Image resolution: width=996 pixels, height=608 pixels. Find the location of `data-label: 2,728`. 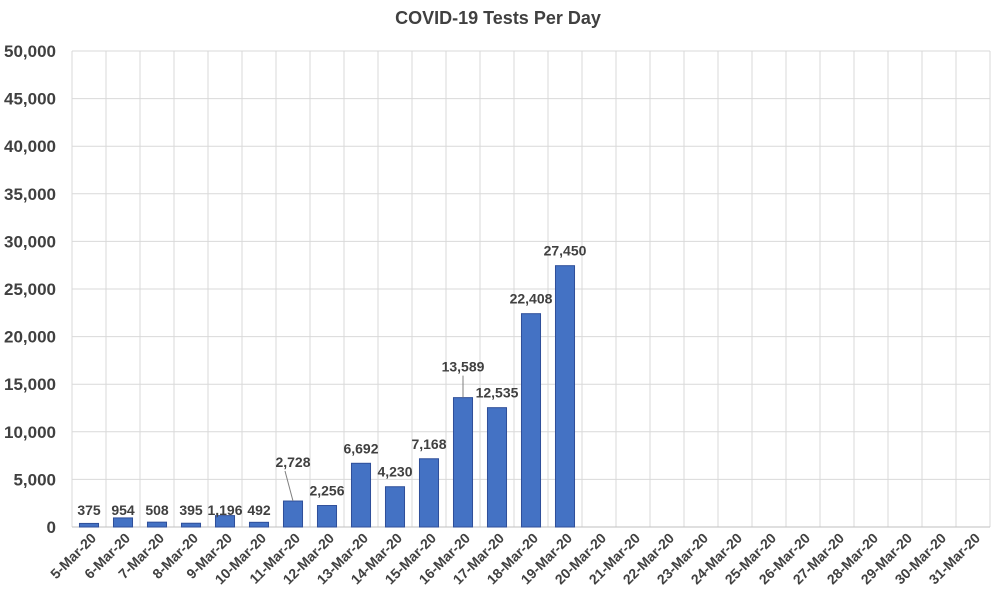

data-label: 2,728 is located at coordinates (292, 462).